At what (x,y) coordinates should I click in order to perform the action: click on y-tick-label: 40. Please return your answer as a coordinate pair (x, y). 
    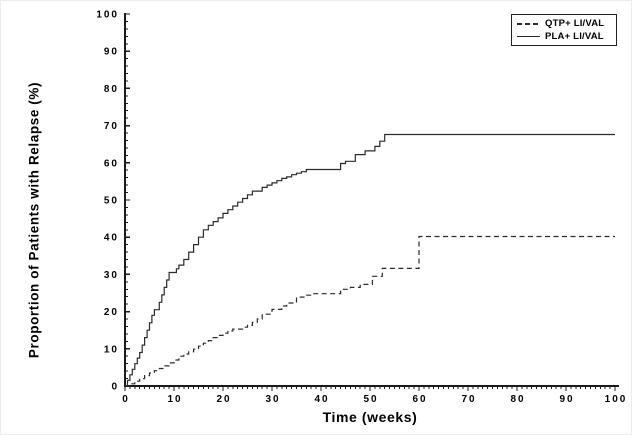
    Looking at the image, I should click on (111, 238).